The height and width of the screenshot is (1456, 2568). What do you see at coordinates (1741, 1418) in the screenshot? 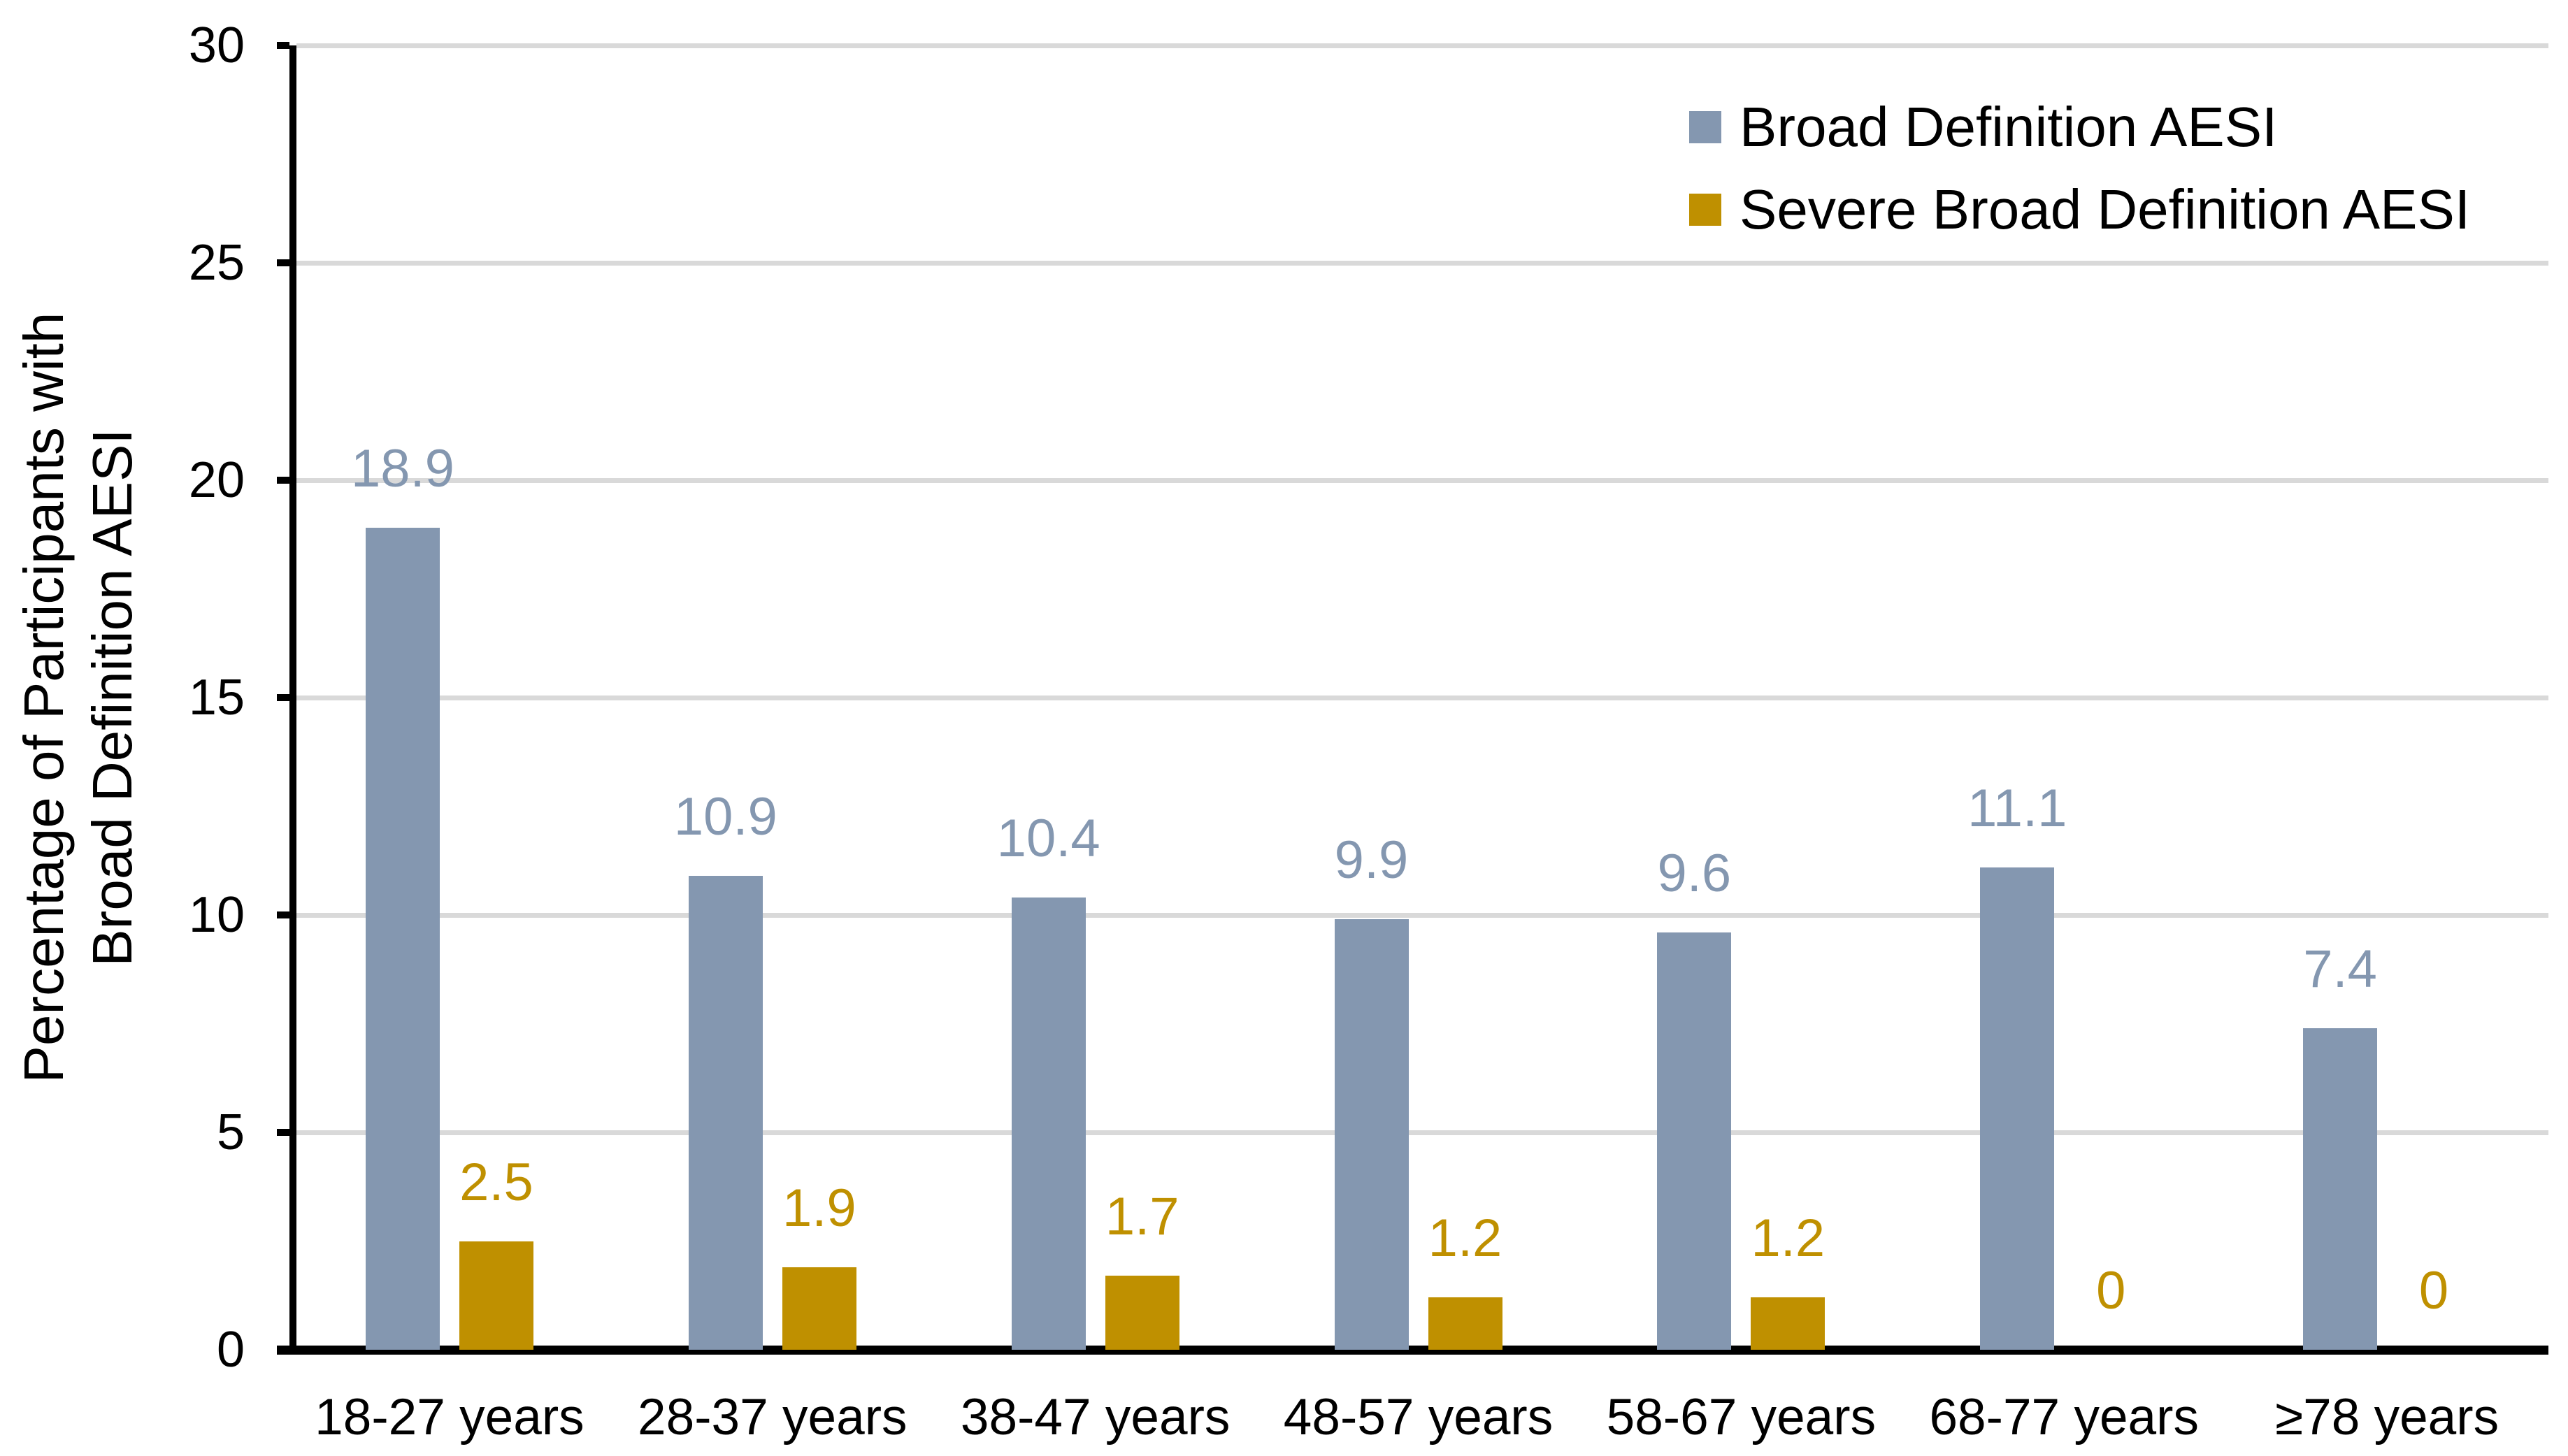
I see `x-category-label: 58-67 years` at bounding box center [1741, 1418].